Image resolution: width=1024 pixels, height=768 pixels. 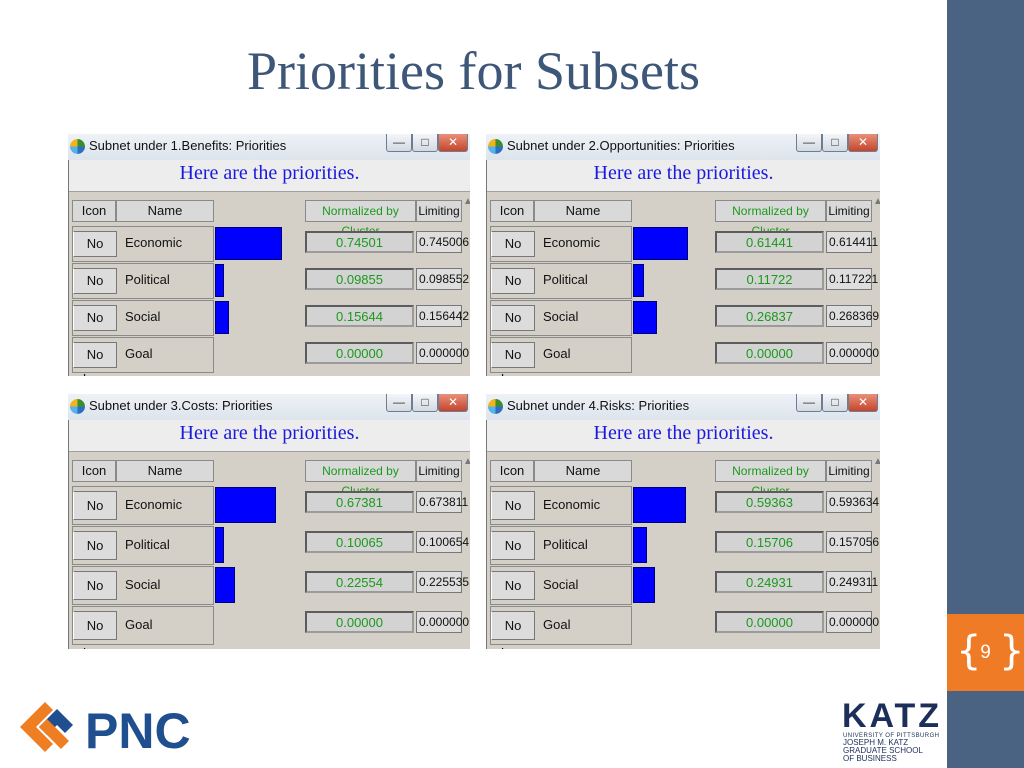 I want to click on pnc-logo: PNC, so click(x=105, y=729).